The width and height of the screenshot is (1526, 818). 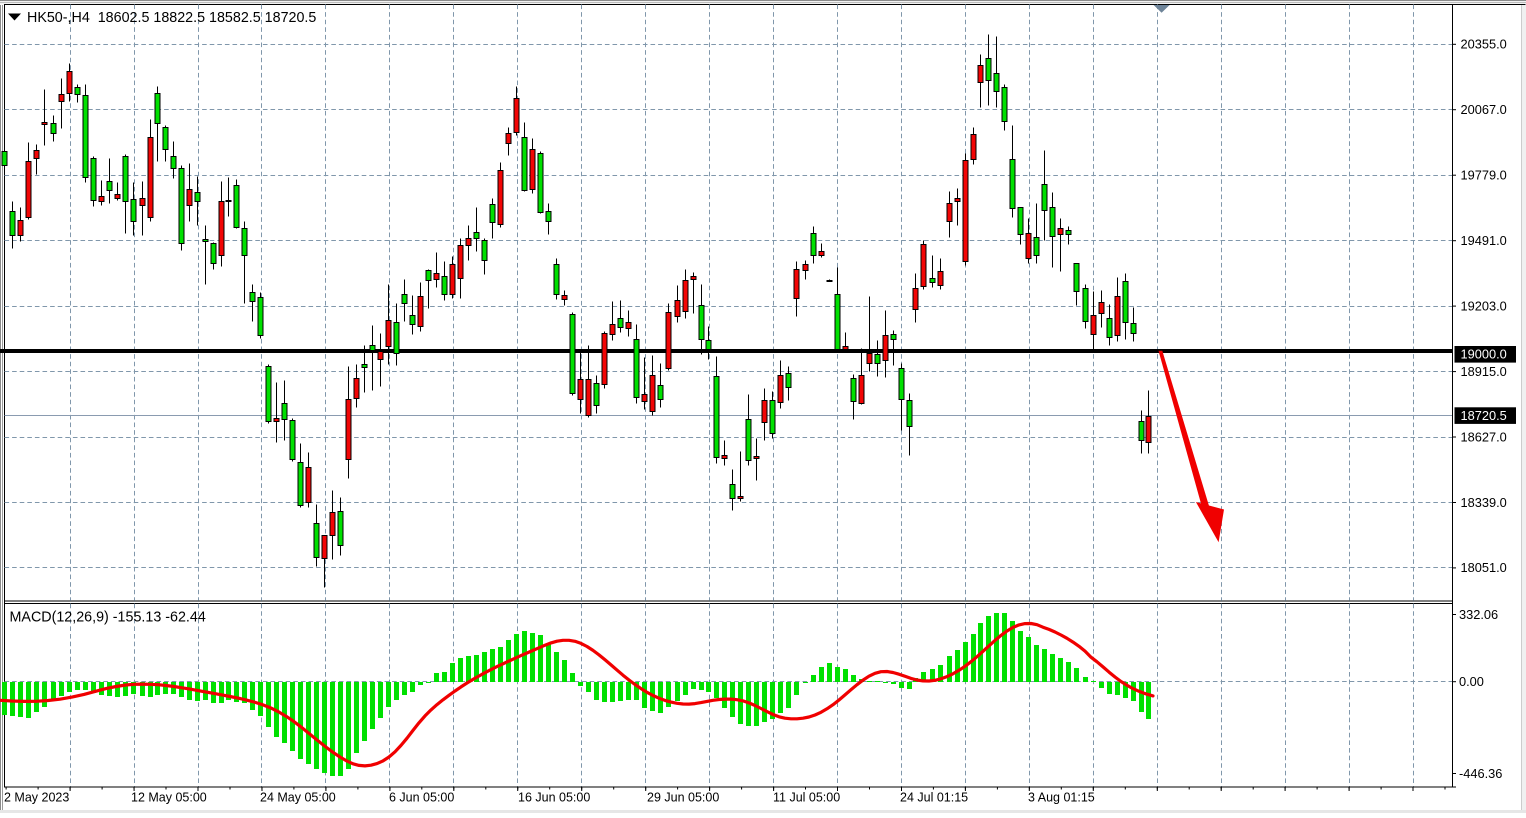 I want to click on svg-text: 20067.0, so click(x=1484, y=109).